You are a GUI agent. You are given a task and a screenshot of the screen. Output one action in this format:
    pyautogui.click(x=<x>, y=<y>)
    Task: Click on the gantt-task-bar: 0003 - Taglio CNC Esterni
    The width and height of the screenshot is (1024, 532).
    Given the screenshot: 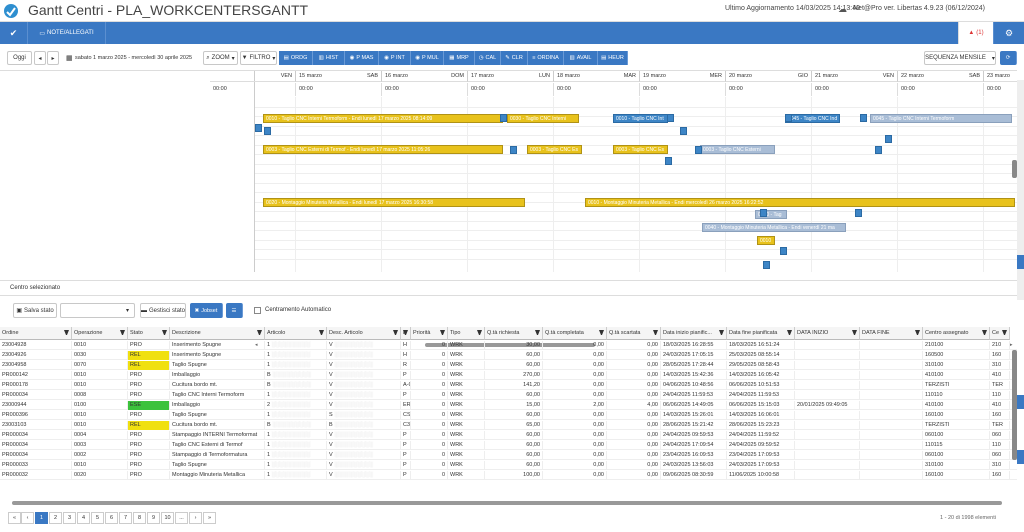 What is the action you would take?
    pyautogui.click(x=737, y=149)
    